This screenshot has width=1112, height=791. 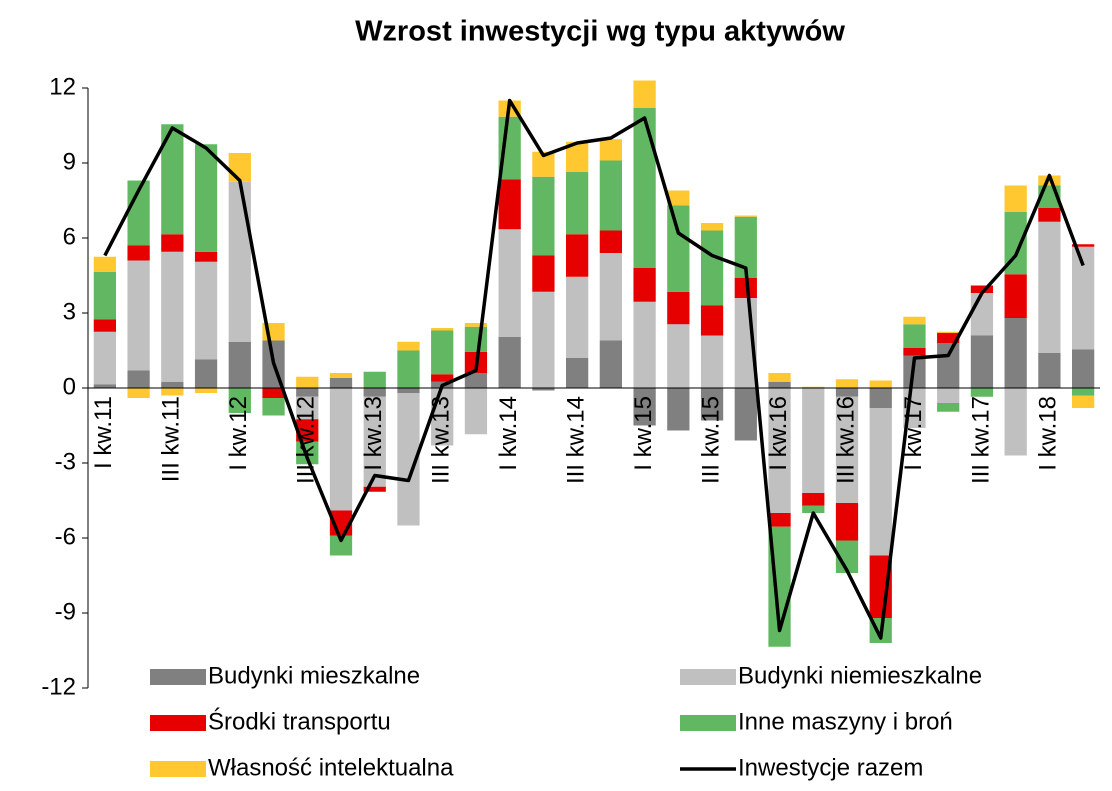 What do you see at coordinates (600, 32) in the screenshot?
I see `chart-title: Wzrost inwestycji wg typu aktywów` at bounding box center [600, 32].